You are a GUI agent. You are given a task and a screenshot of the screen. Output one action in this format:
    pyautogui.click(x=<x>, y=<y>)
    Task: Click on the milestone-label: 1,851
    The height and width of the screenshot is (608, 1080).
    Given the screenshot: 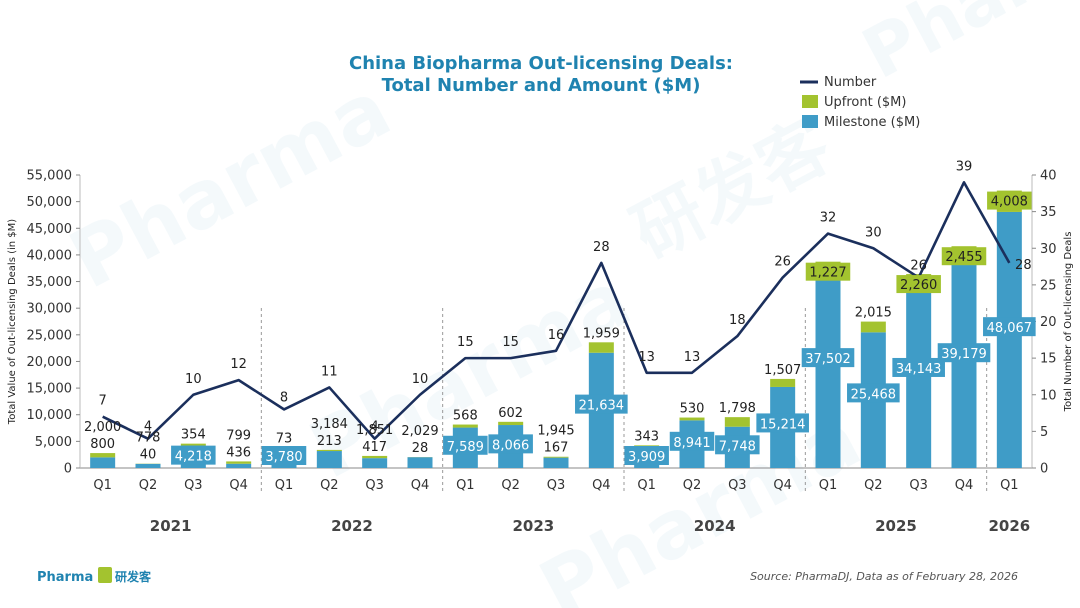 What is the action you would take?
    pyautogui.click(x=374, y=430)
    